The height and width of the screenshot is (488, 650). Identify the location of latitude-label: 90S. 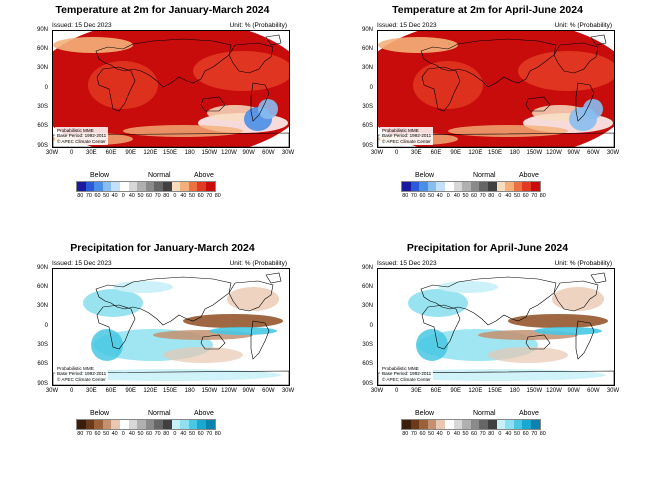
(367, 146).